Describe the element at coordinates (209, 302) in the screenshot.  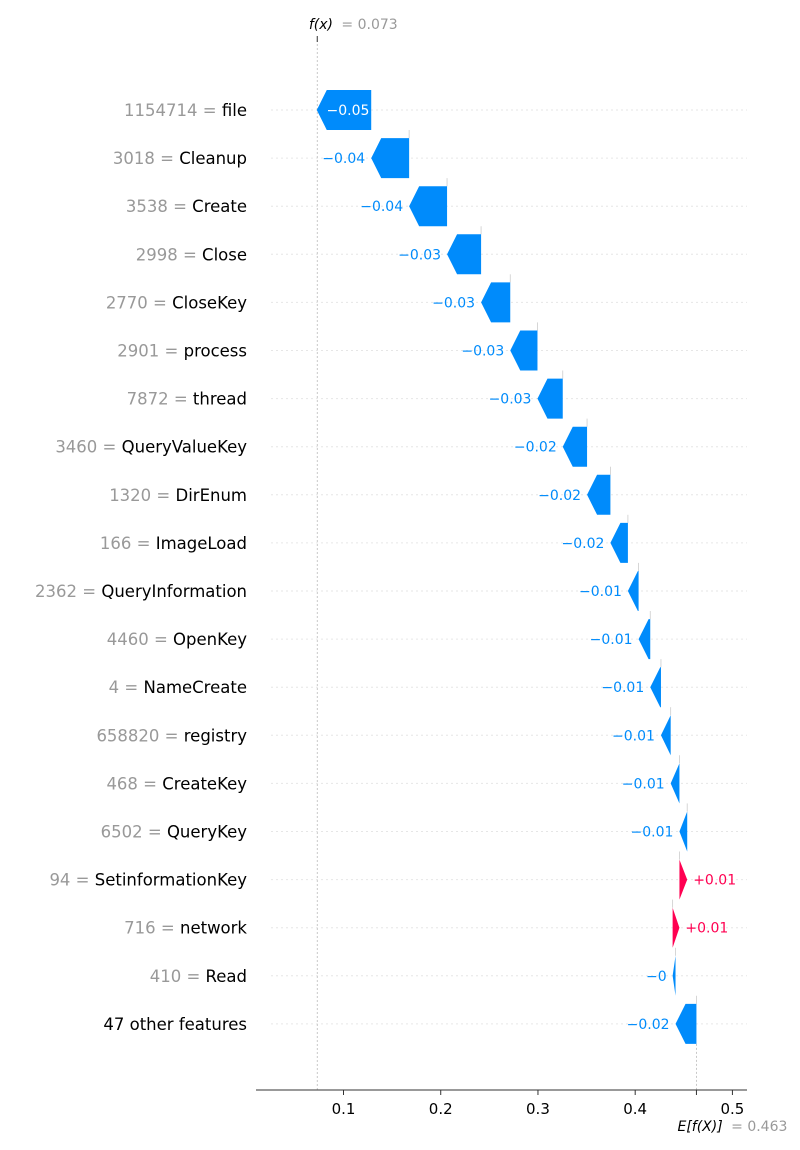
I see `feature-name: CloseKey` at that location.